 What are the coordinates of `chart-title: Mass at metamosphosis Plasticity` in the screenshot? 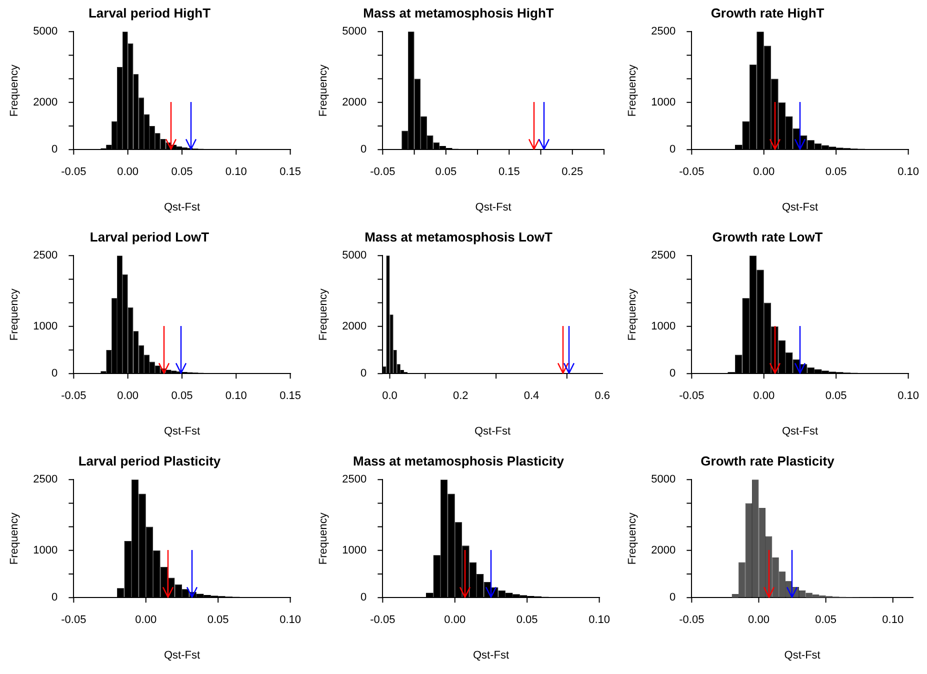 It's located at (459, 460).